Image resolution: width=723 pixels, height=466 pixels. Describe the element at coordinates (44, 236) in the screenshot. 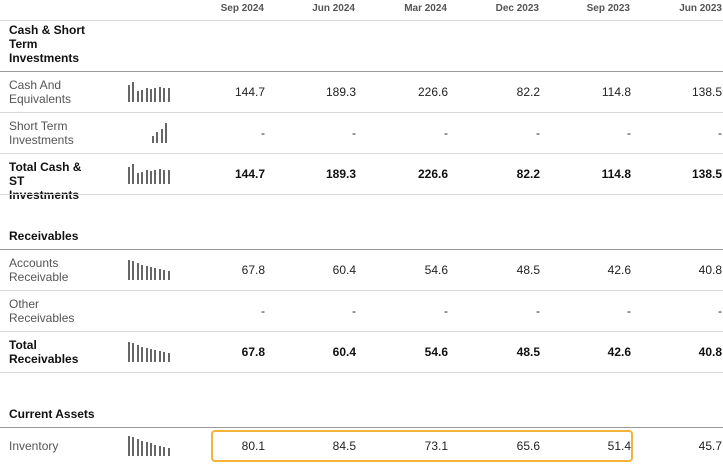

I see `section-title-receivables: Receivables` at that location.